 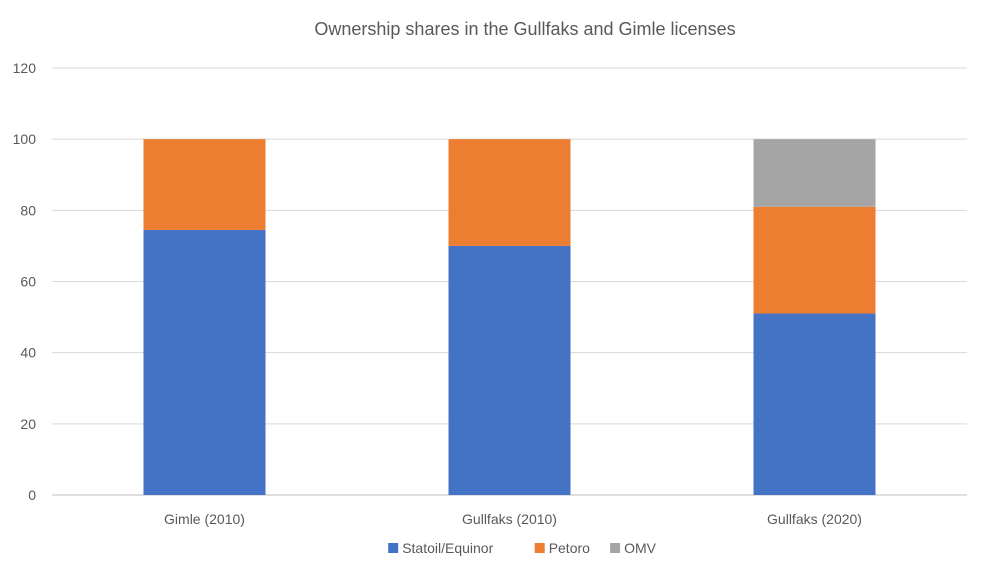 I want to click on y-tick-label: 40, so click(x=28, y=353).